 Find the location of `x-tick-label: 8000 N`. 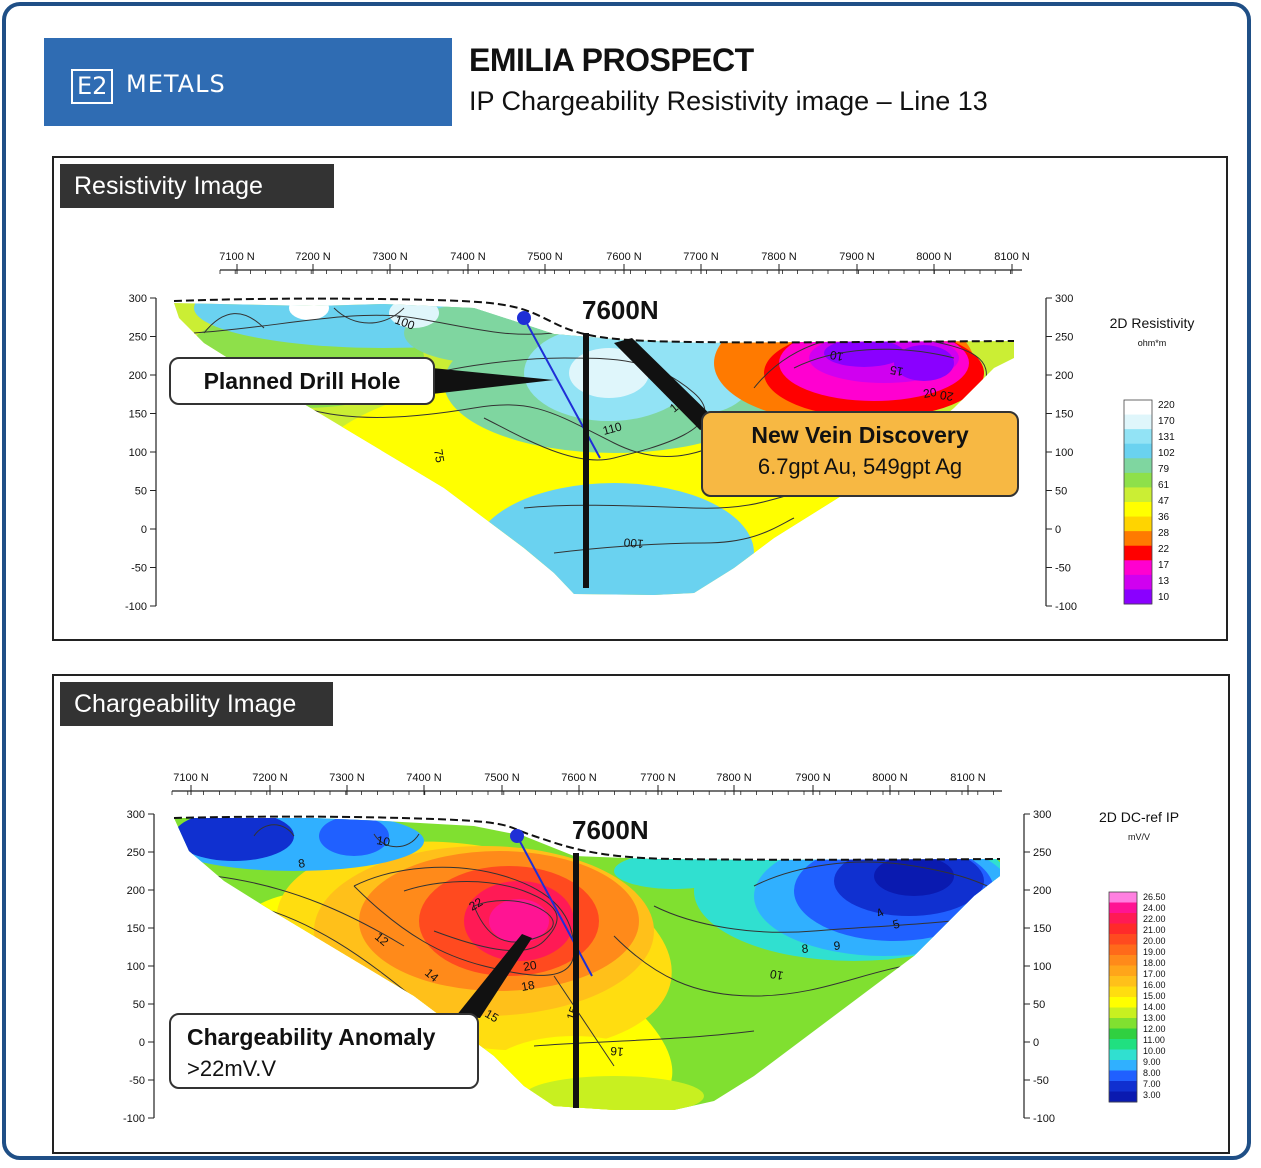

x-tick-label: 8000 N is located at coordinates (934, 257).